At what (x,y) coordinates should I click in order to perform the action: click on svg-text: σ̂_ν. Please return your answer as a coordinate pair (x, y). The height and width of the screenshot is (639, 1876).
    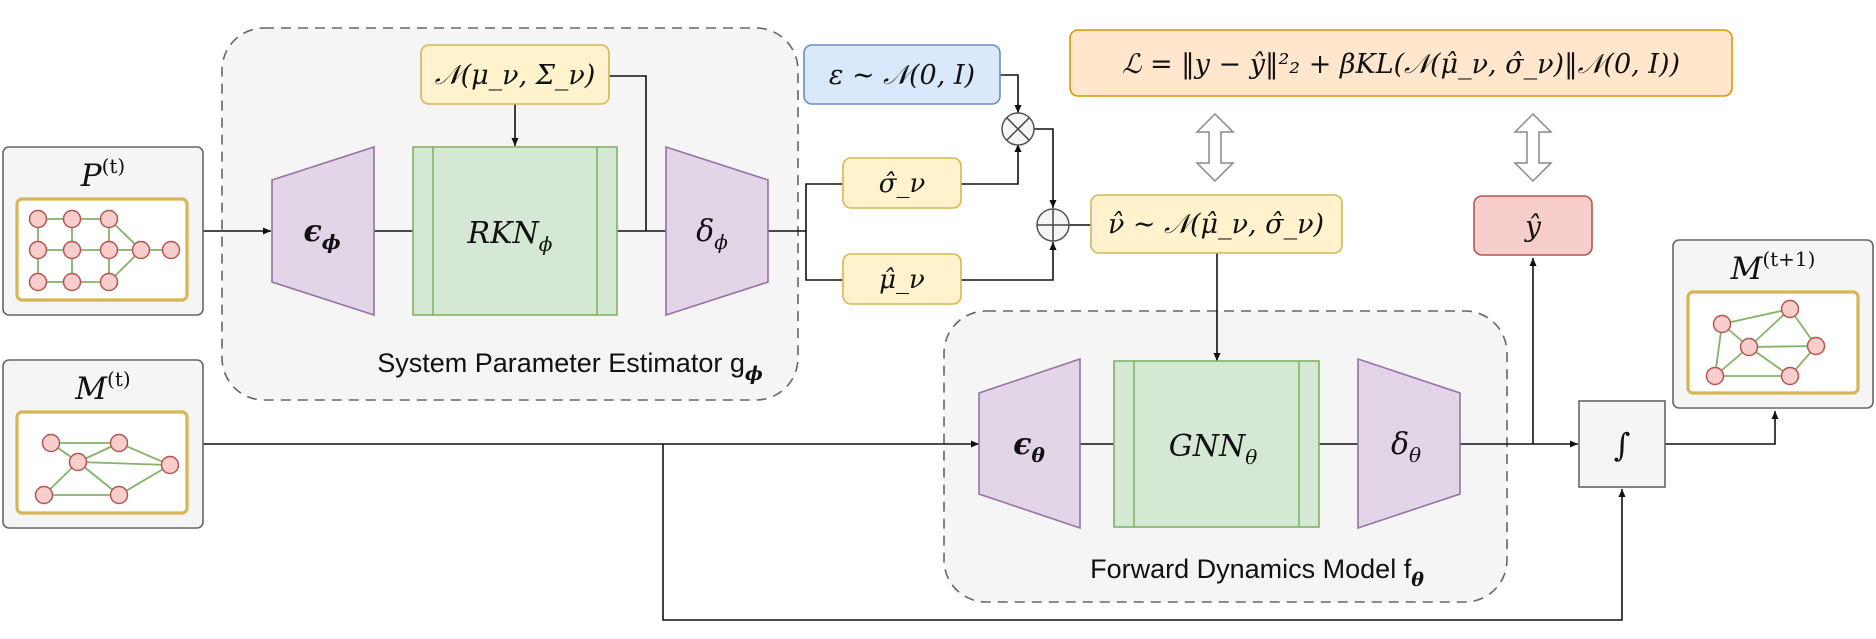
    Looking at the image, I should click on (902, 184).